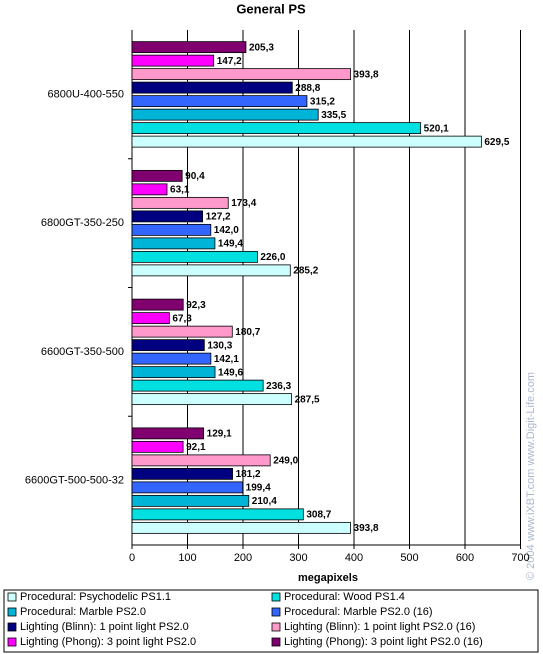 The height and width of the screenshot is (654, 543). I want to click on x-tick-label: 100, so click(187, 558).